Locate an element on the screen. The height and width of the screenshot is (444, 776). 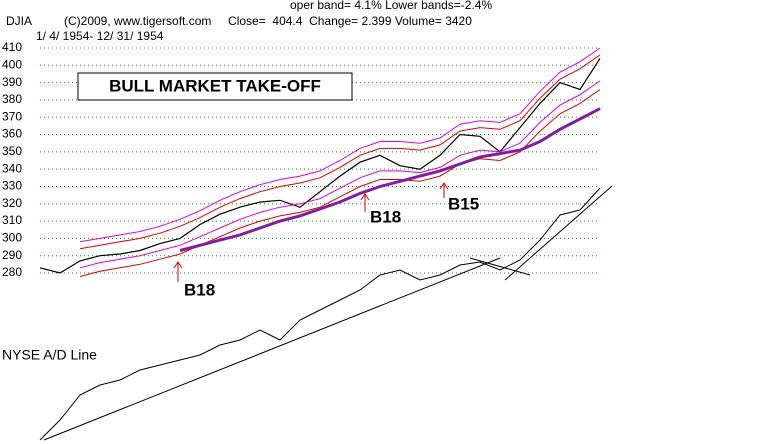
chart-title: DJIA is located at coordinates (19, 21).